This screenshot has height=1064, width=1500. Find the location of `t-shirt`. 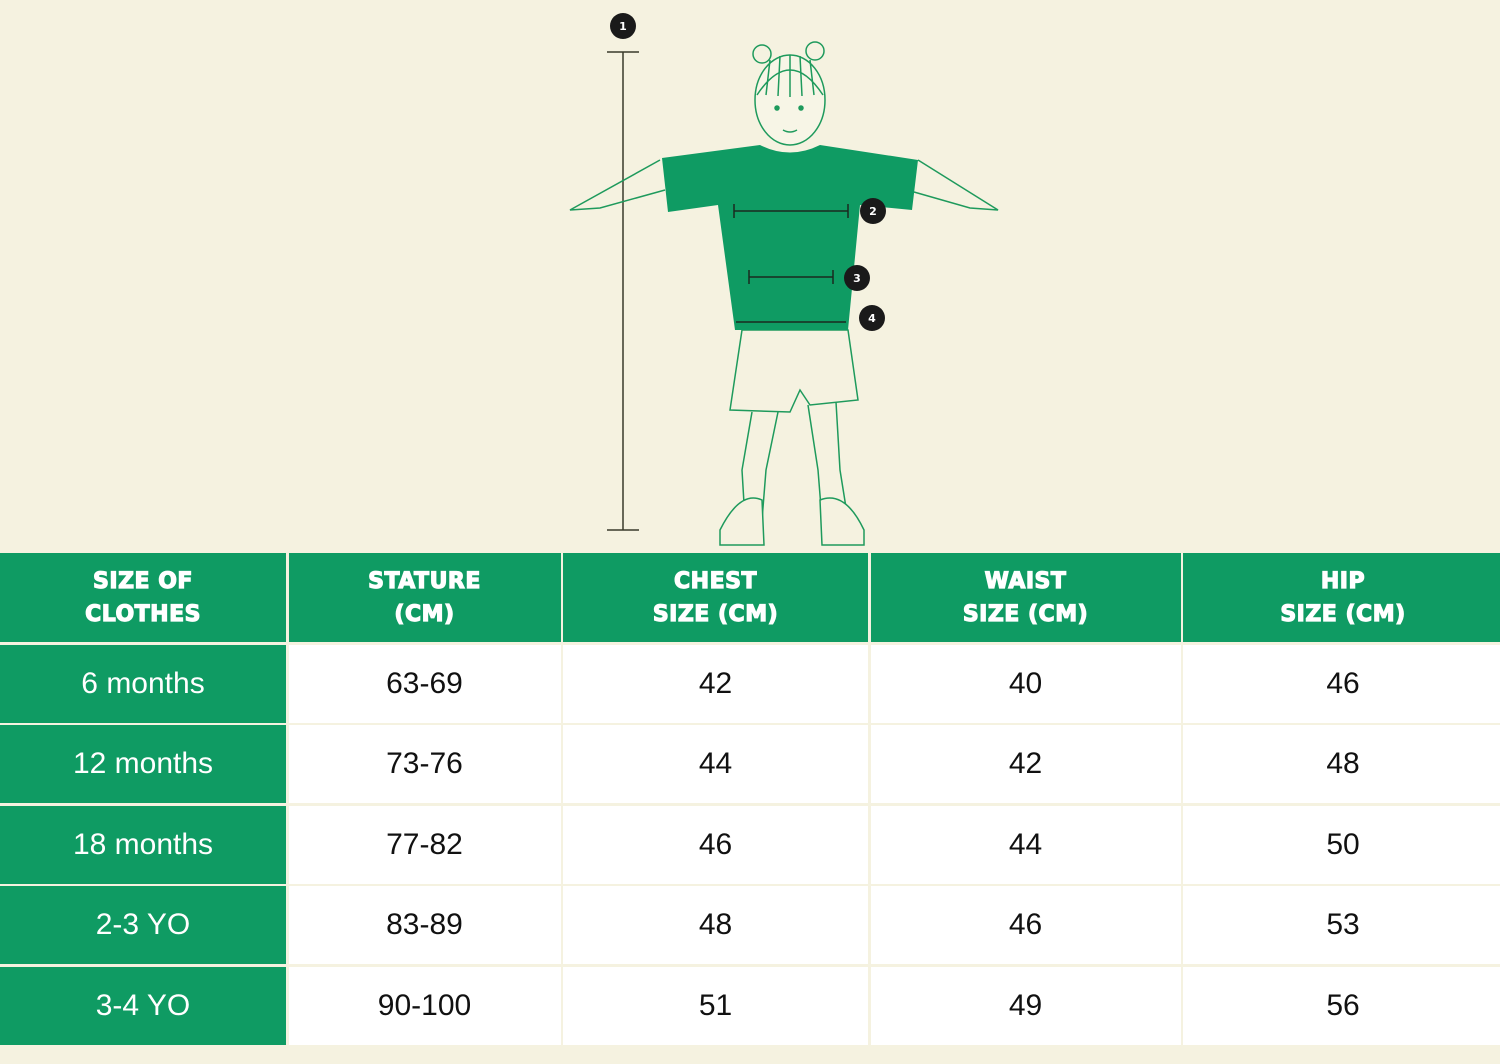

t-shirt is located at coordinates (790, 237).